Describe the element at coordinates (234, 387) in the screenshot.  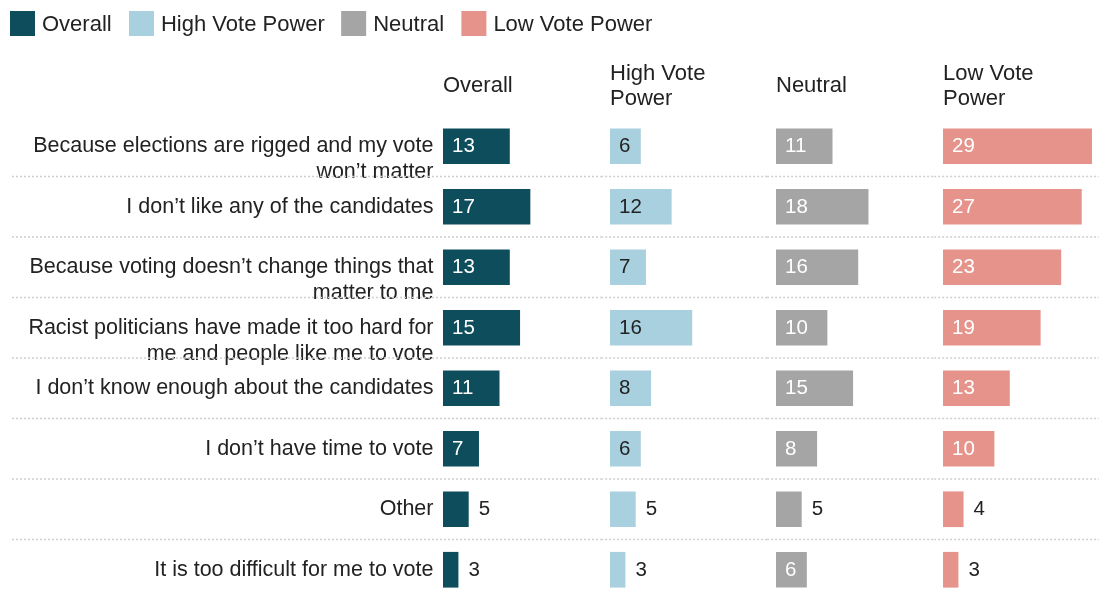
I see `y-tick-label: I don’t know enough about the candidates` at that location.